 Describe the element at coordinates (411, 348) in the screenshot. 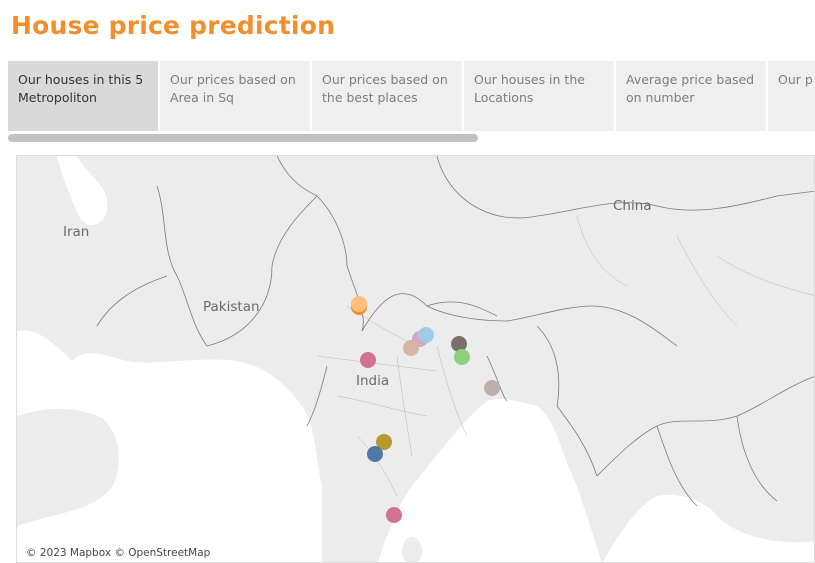

I see `map-marker-kanpur` at that location.